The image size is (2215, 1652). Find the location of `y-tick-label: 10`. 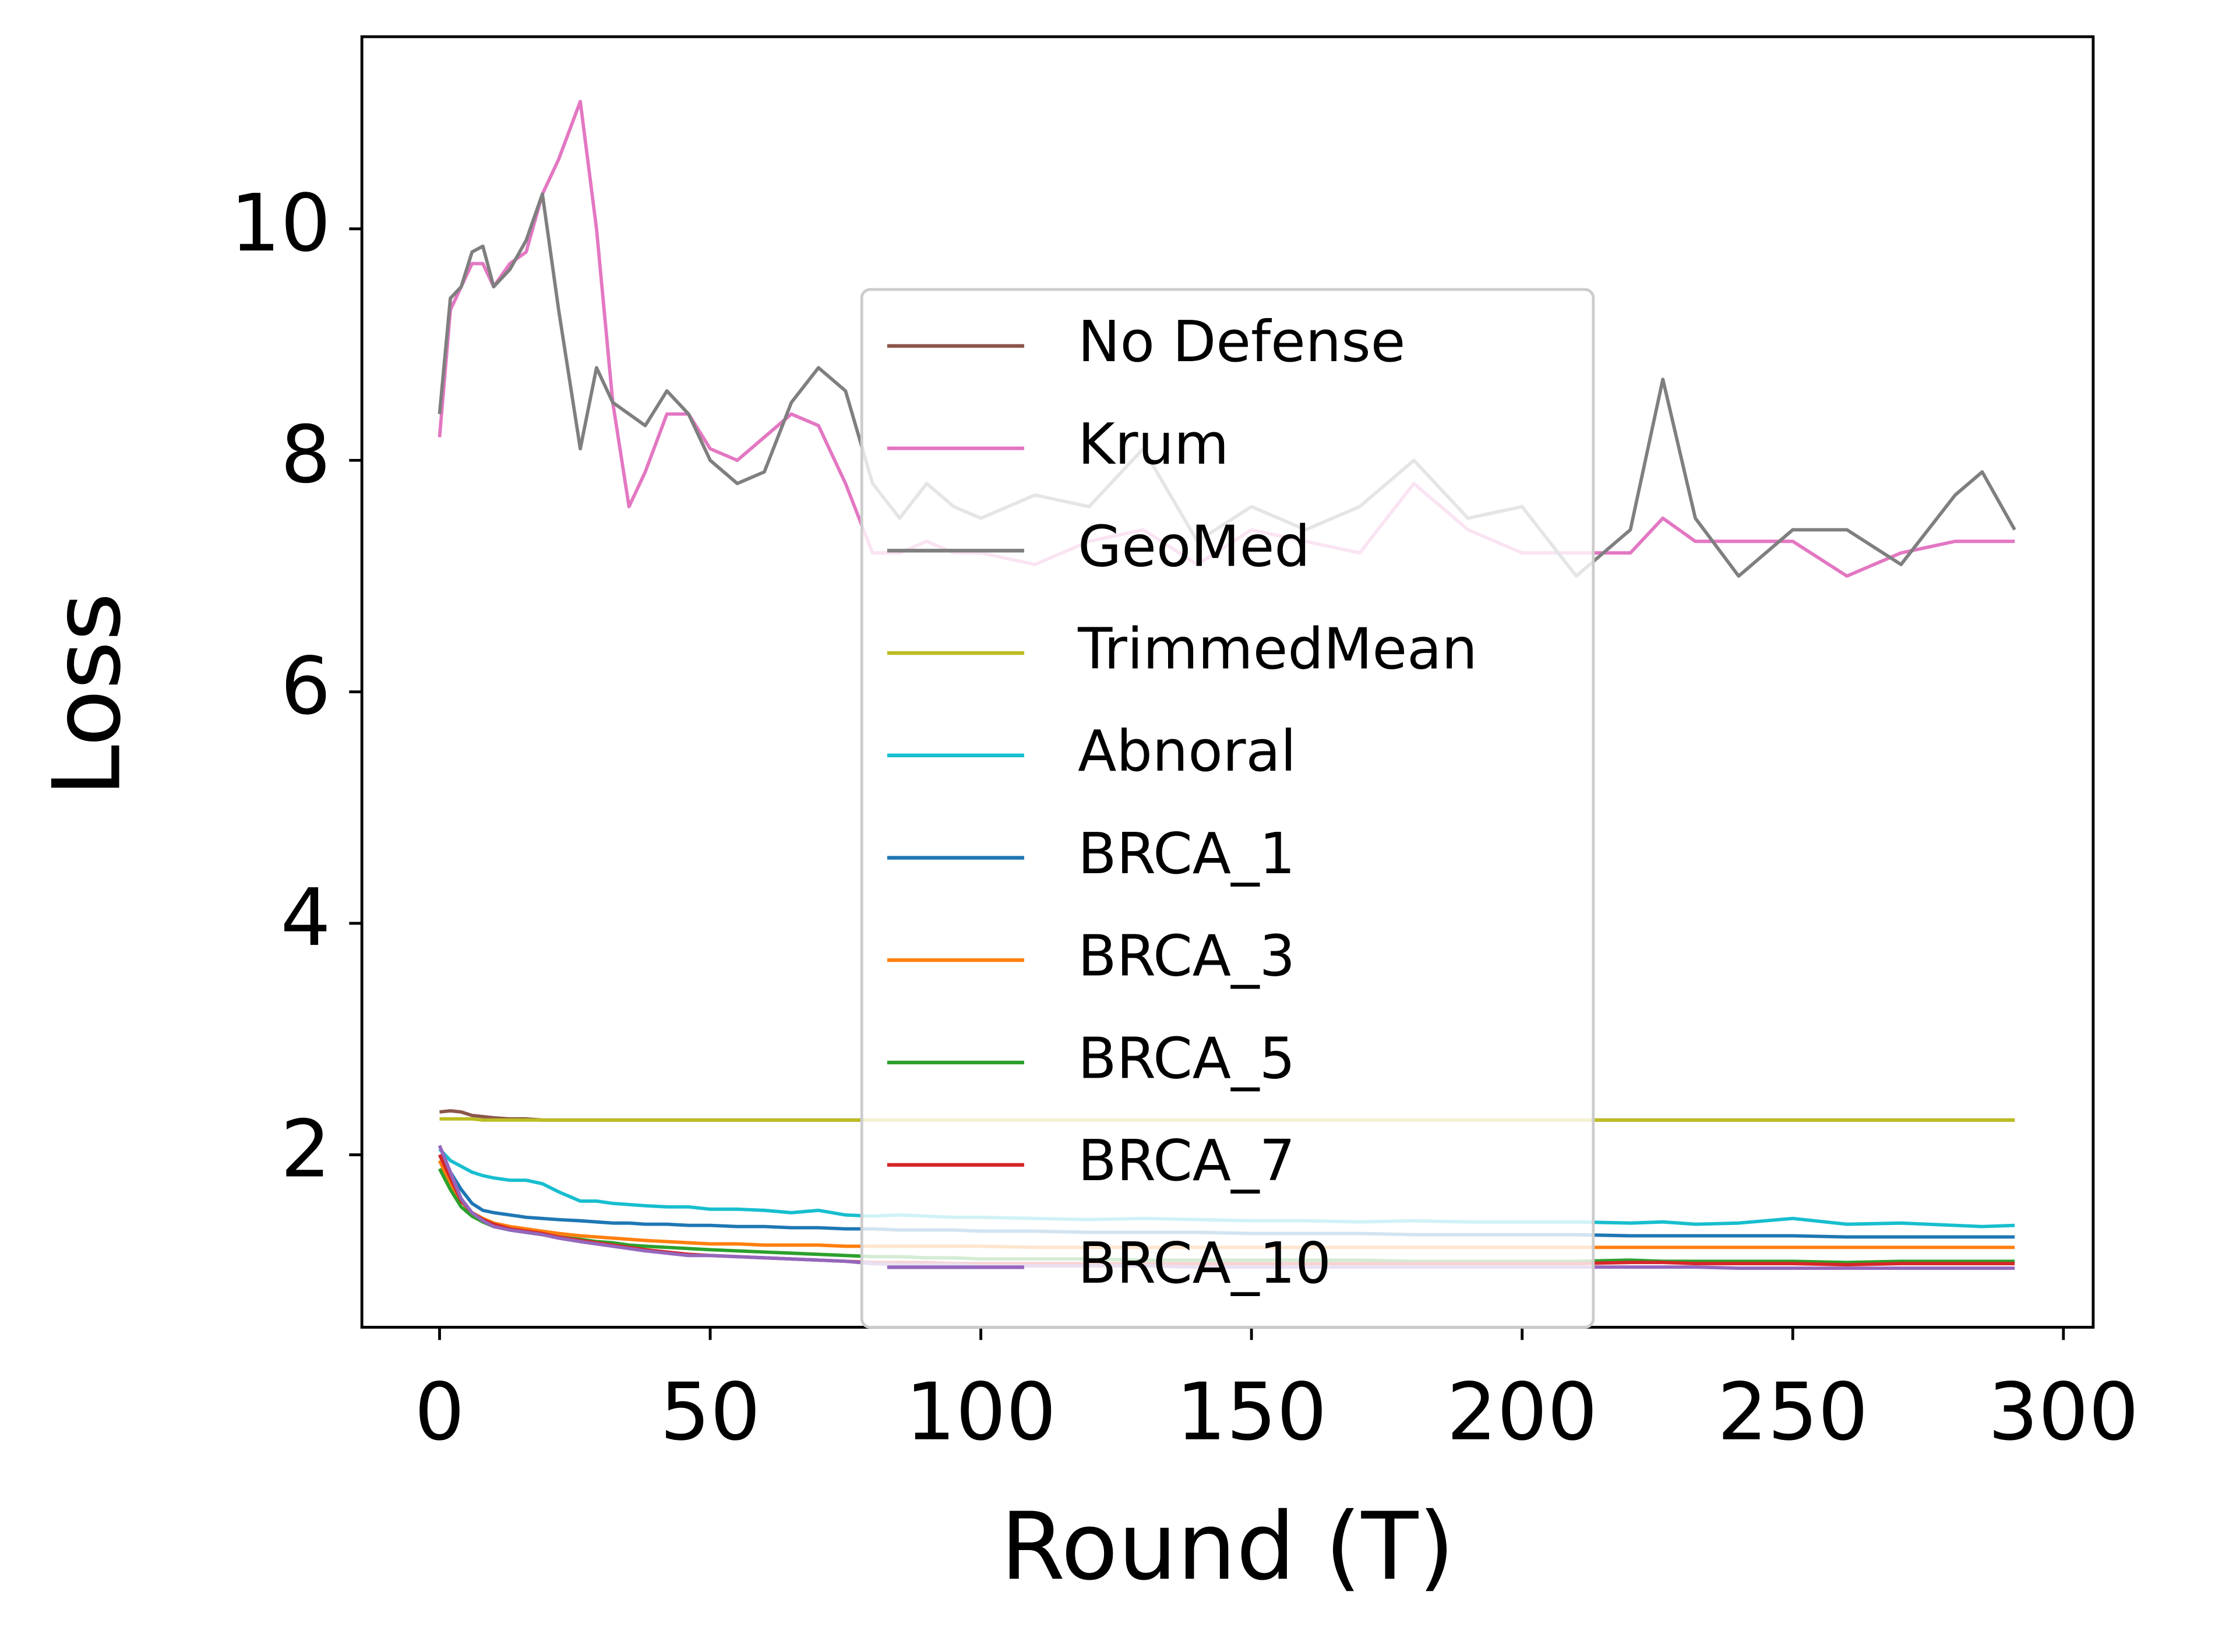

y-tick-label: 10 is located at coordinates (280, 224).